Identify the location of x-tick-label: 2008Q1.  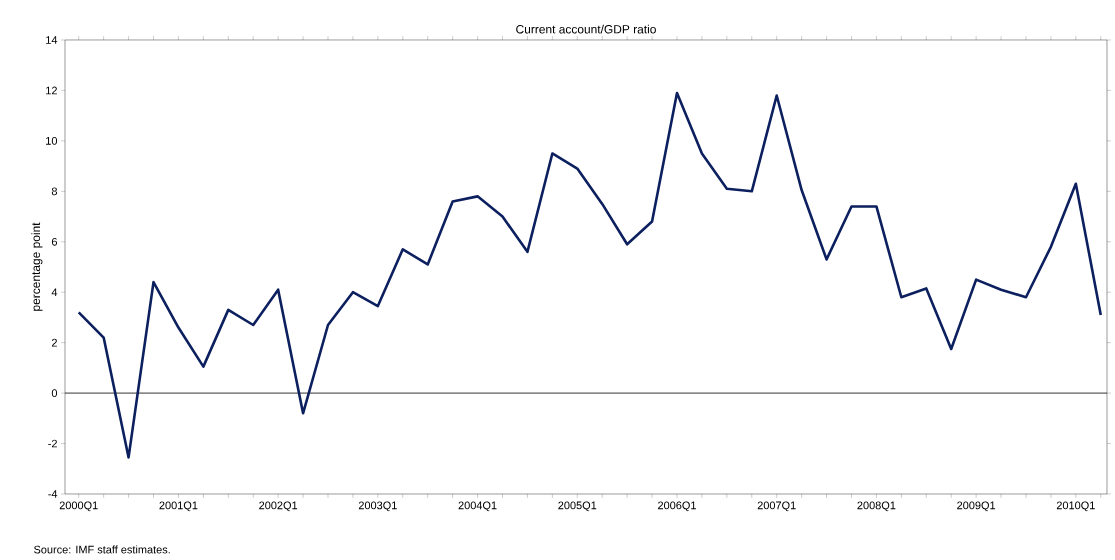
(876, 506).